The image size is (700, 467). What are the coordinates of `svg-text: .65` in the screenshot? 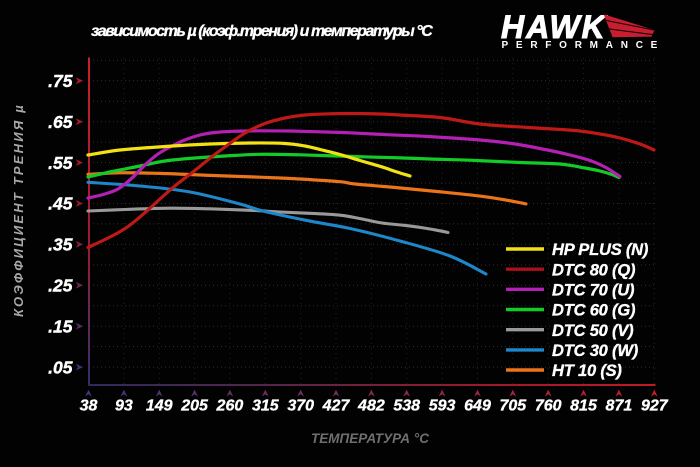 It's located at (60, 122).